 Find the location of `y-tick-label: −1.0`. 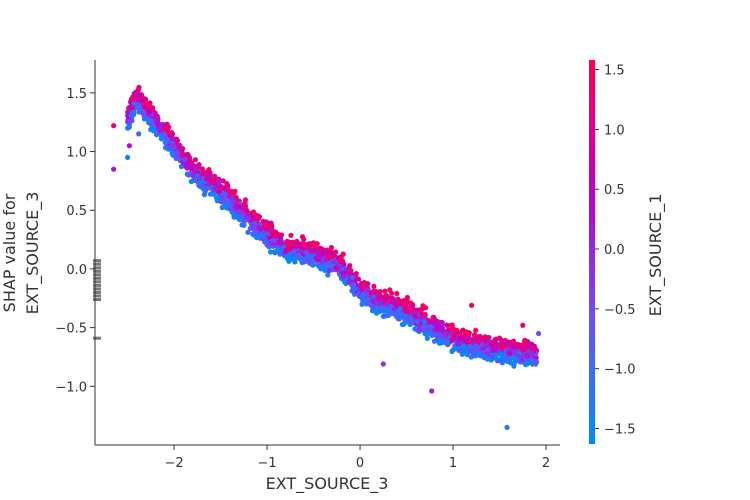

y-tick-label: −1.0 is located at coordinates (71, 387).